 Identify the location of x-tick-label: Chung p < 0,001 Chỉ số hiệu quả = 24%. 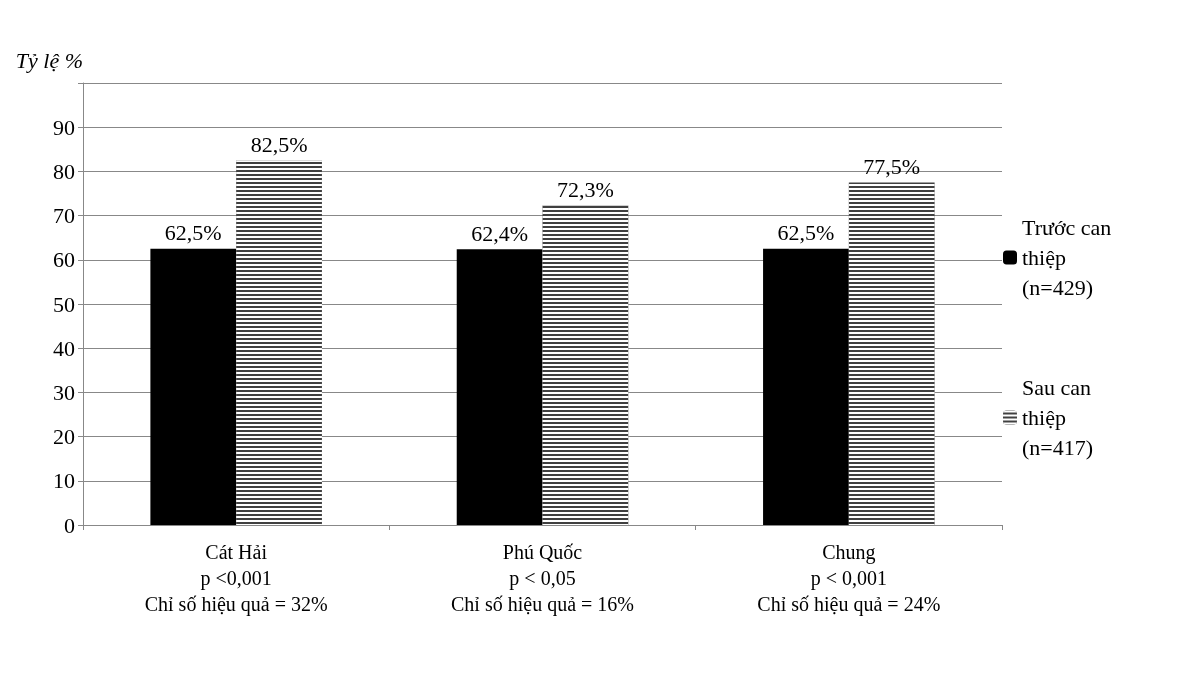
(849, 578).